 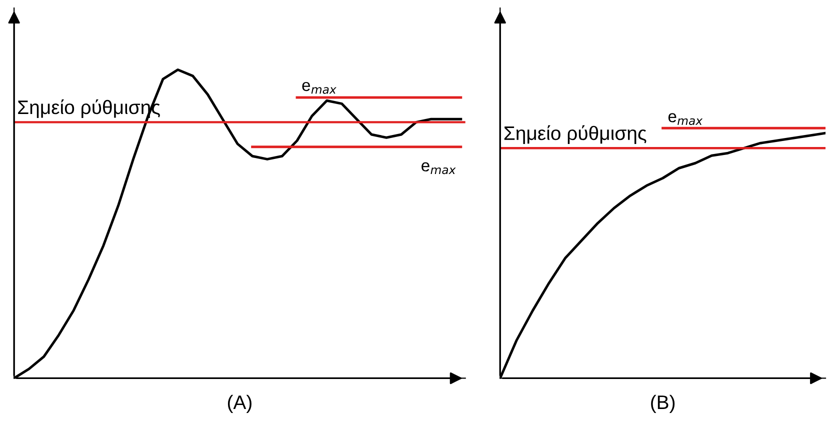 What do you see at coordinates (240, 403) in the screenshot?
I see `x-axis-title: (A)` at bounding box center [240, 403].